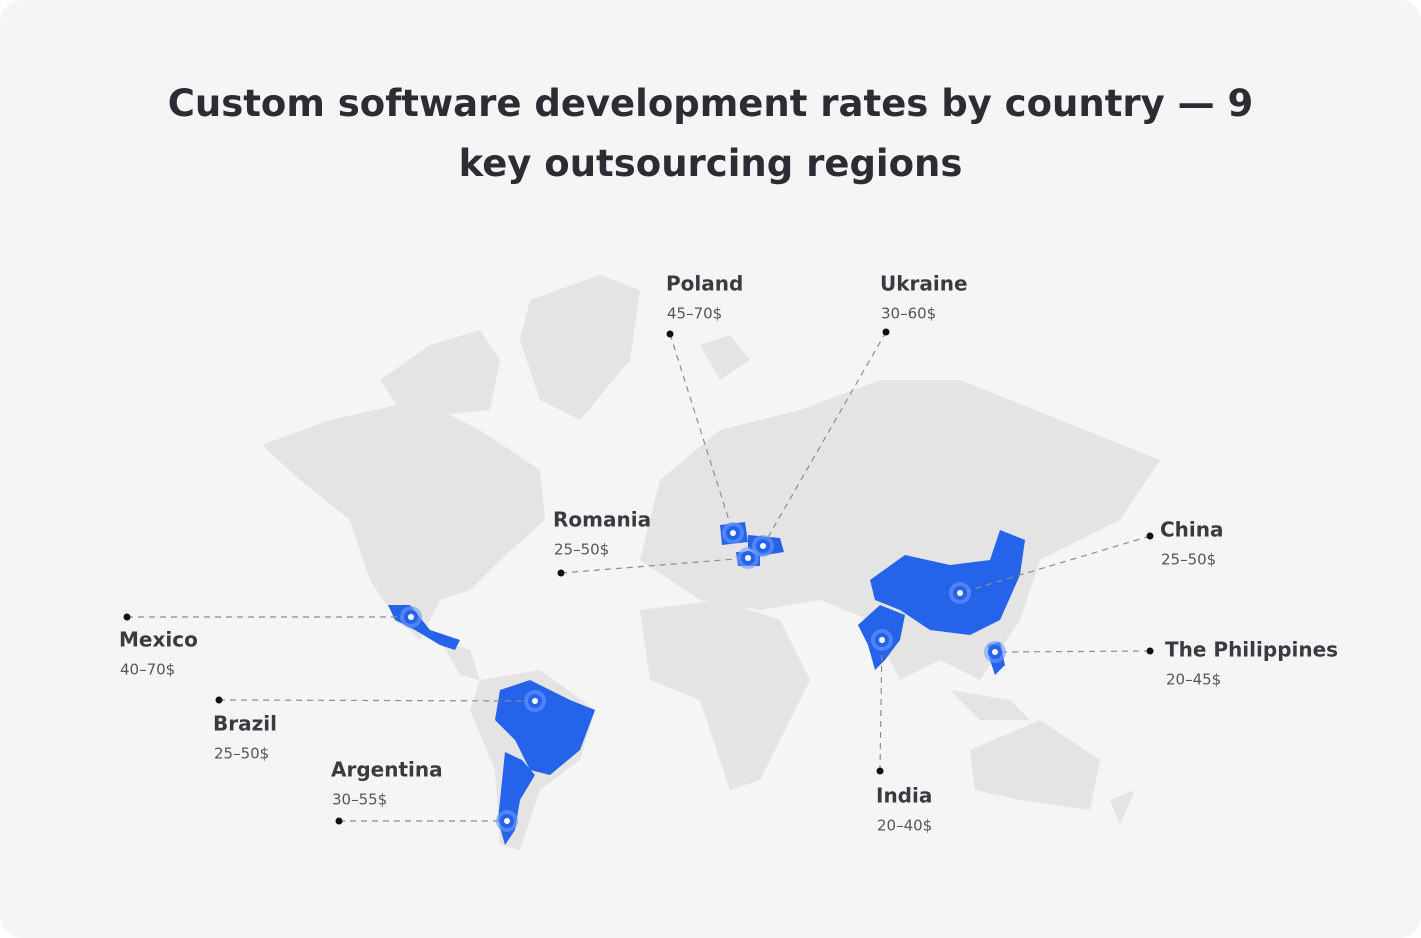 The height and width of the screenshot is (938, 1421). What do you see at coordinates (924, 284) in the screenshot?
I see `country-name: Ukraine` at bounding box center [924, 284].